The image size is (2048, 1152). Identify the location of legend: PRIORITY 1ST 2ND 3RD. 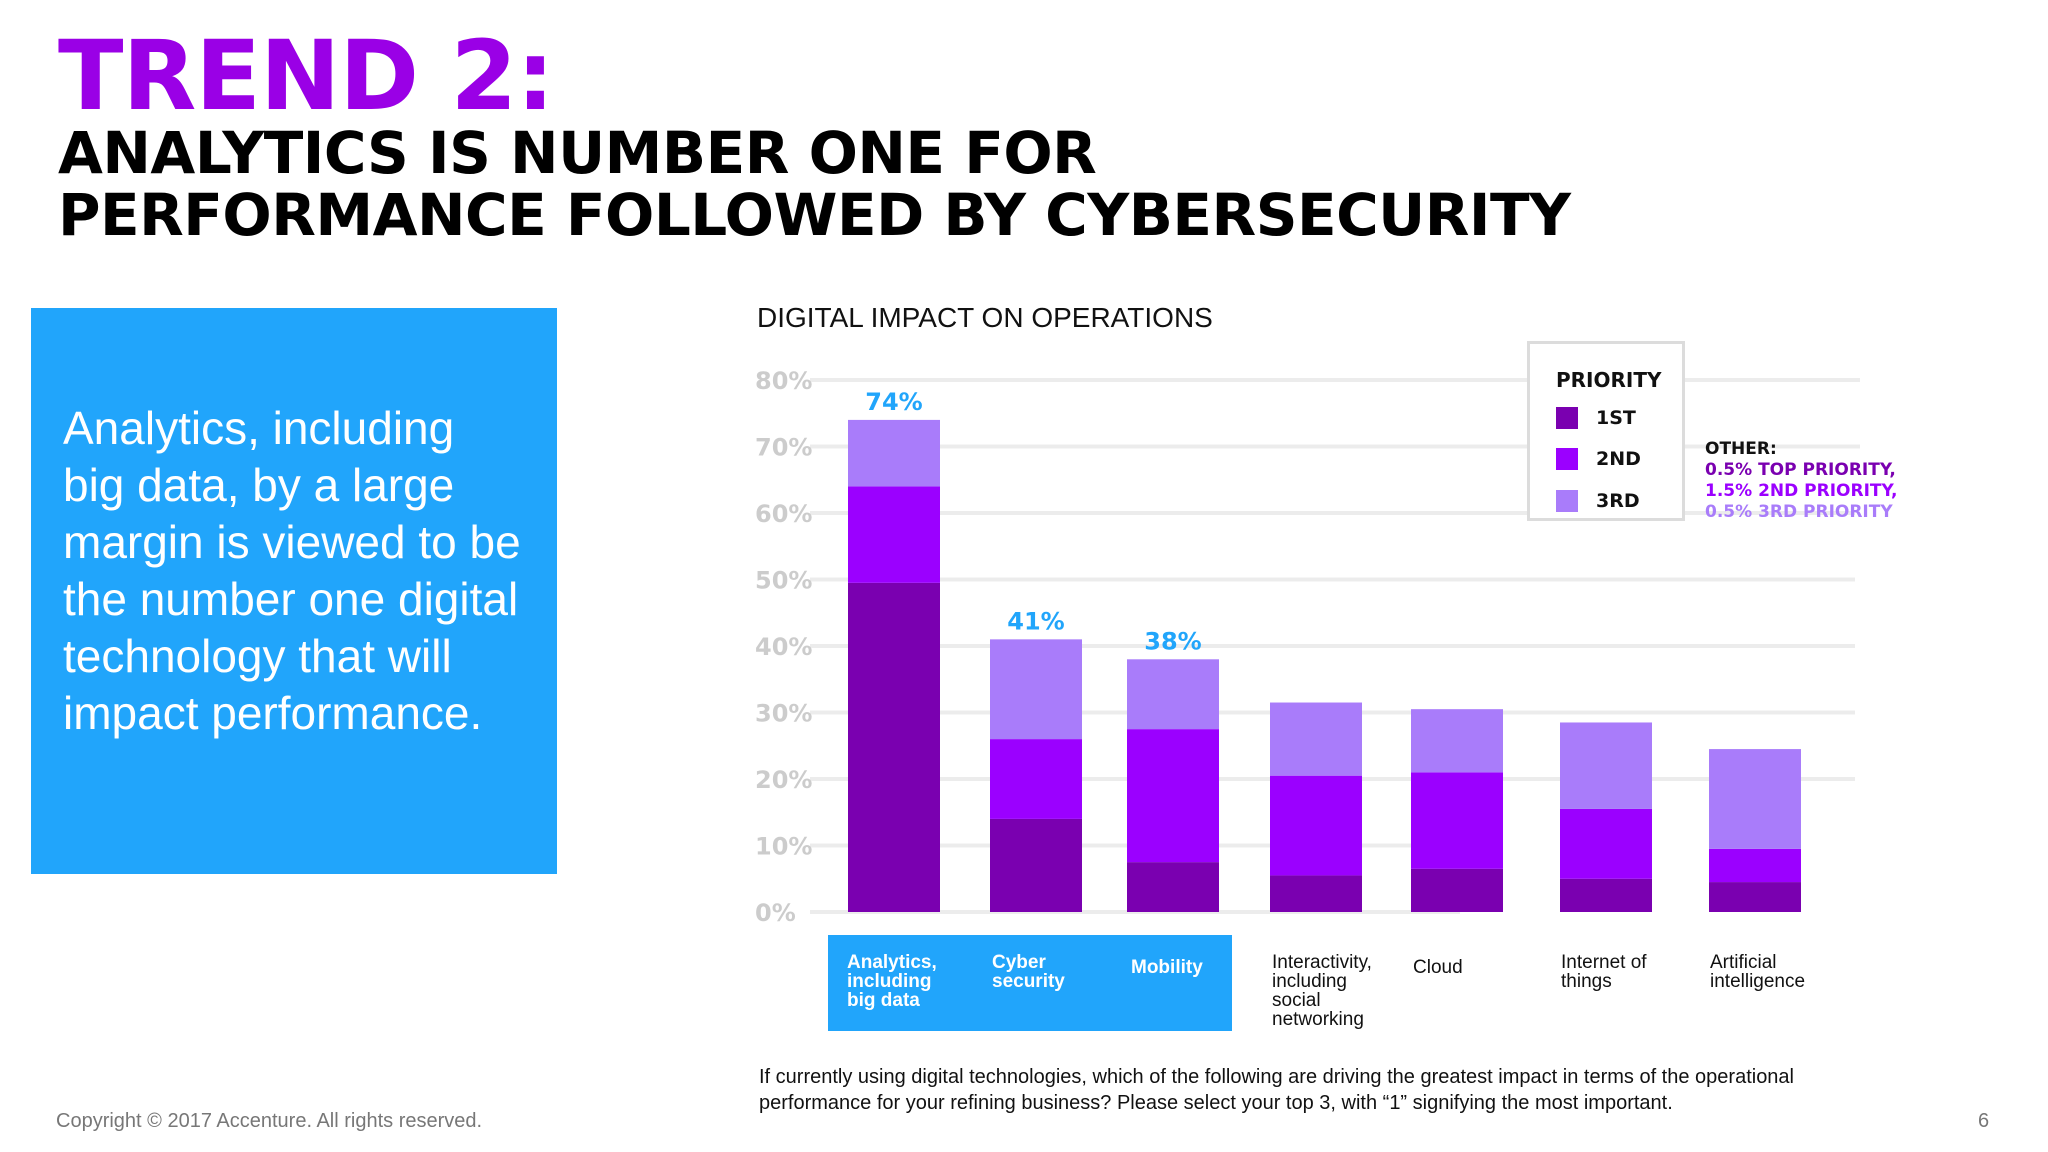
(1606, 431).